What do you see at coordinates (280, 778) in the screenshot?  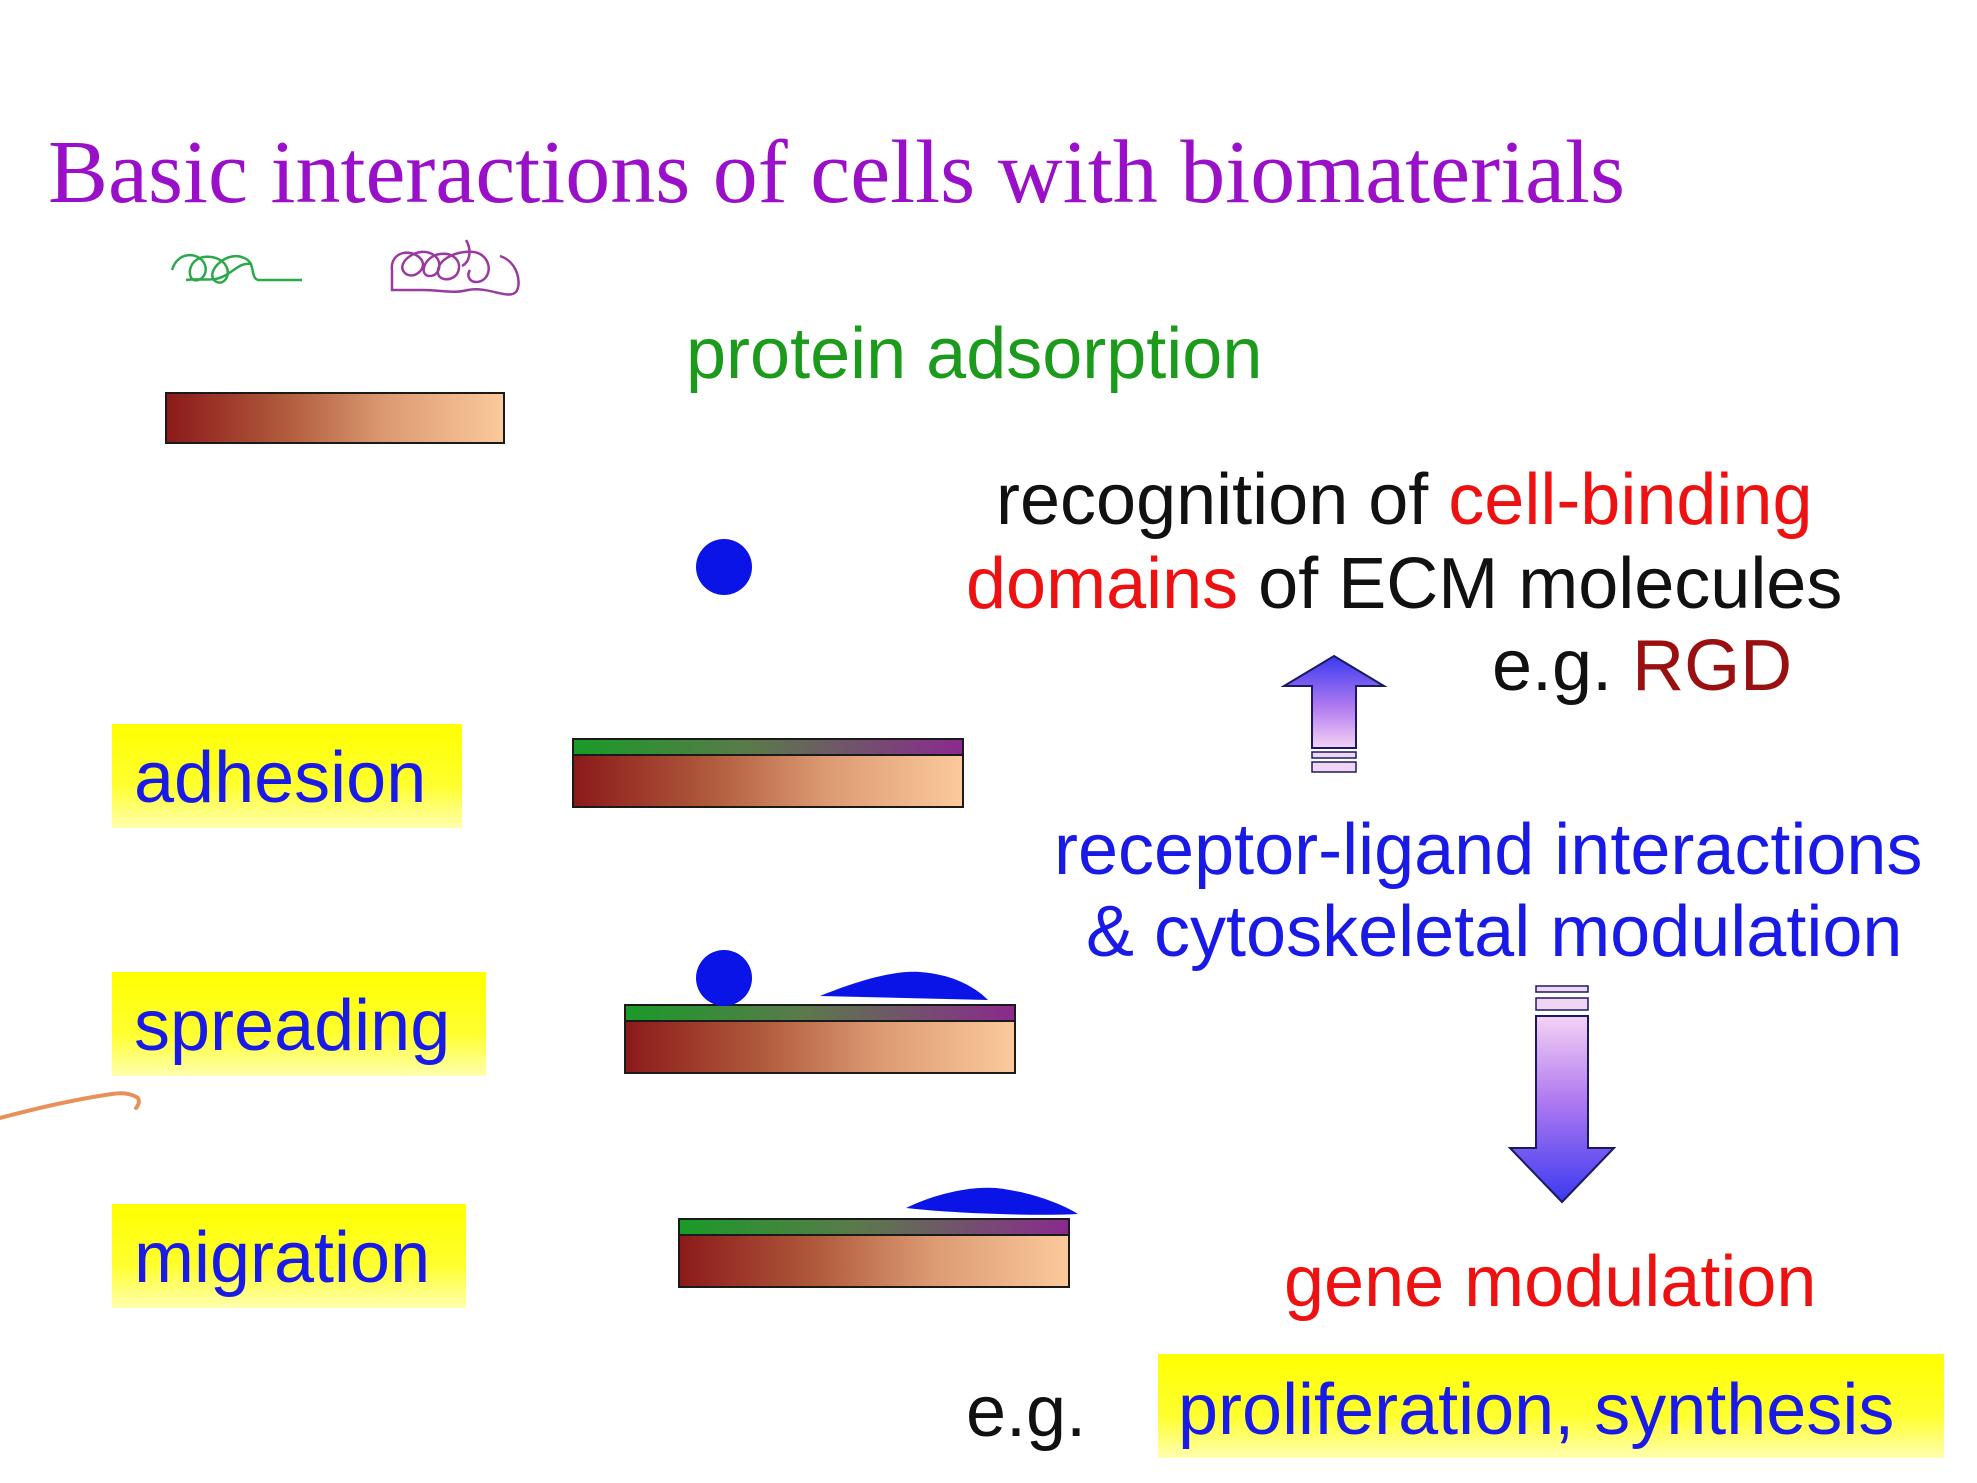 I see `adhesion-label: adhesion` at bounding box center [280, 778].